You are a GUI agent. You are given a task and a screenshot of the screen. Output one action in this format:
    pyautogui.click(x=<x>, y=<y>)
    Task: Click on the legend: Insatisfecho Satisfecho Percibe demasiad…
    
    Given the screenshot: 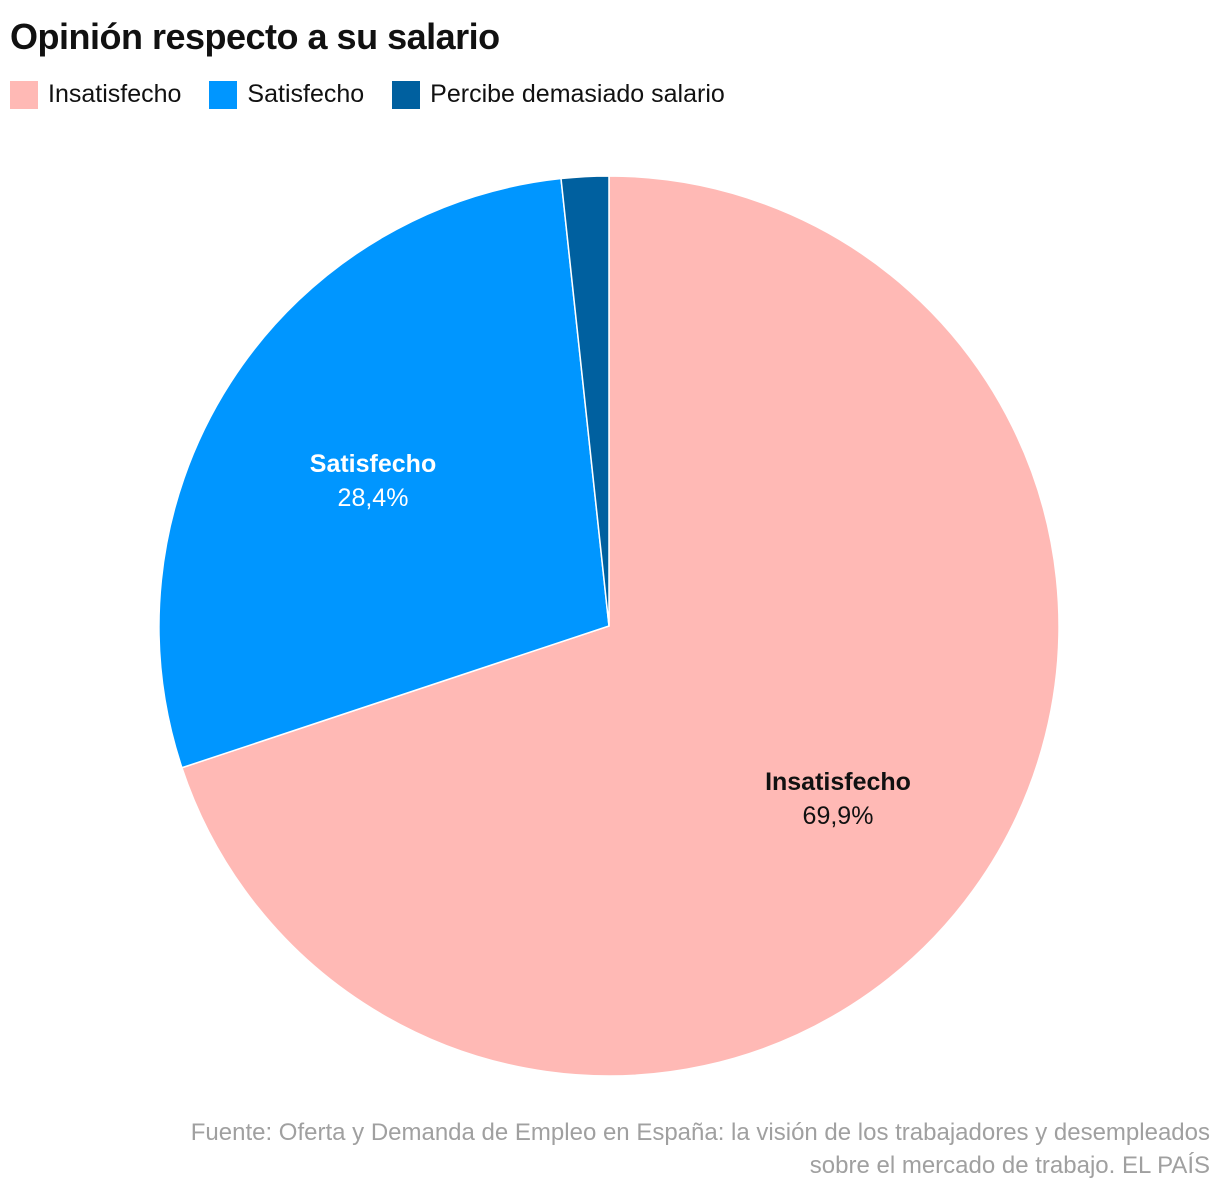 What is the action you would take?
    pyautogui.click(x=381, y=94)
    